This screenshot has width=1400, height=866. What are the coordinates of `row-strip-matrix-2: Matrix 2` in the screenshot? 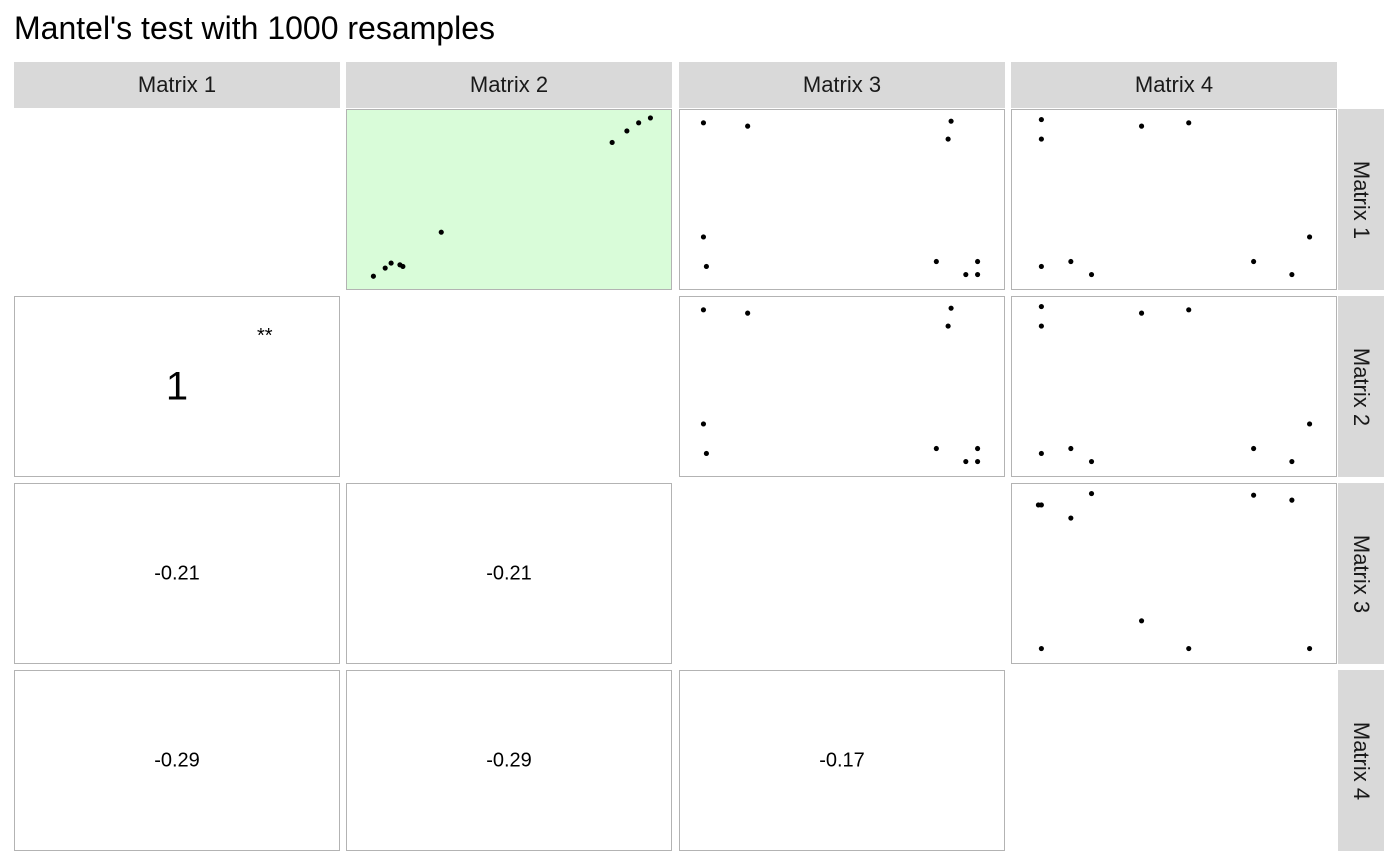 It's located at (1361, 386).